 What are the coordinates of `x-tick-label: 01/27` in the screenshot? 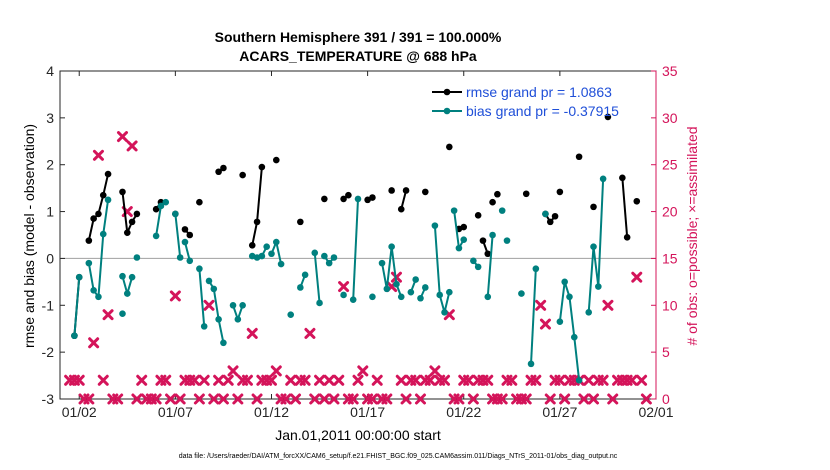 It's located at (559, 412).